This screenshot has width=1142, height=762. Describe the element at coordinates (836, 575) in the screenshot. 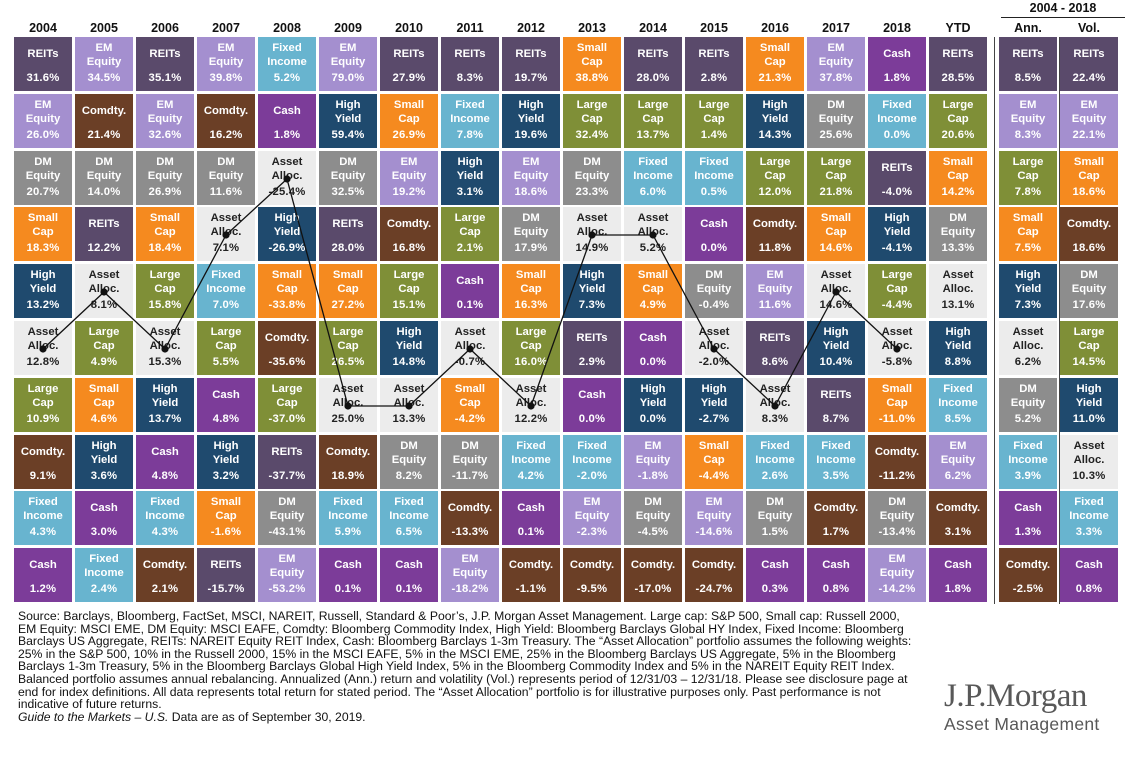

I see `quilt-cell-cash-2017: Cash 0.8%` at that location.